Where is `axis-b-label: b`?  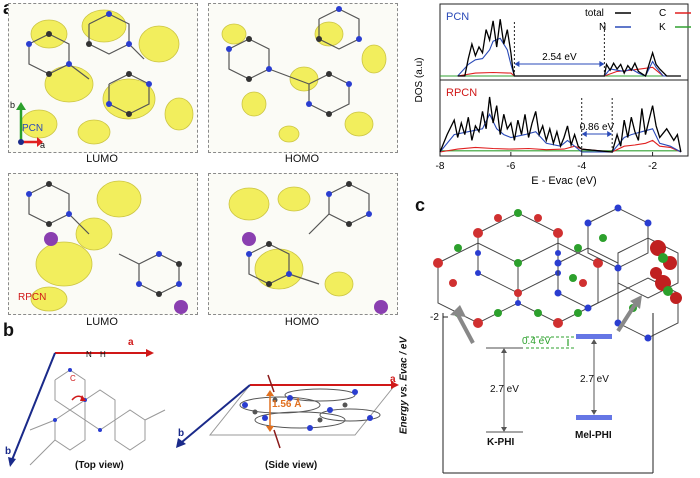
axis-b-label: b is located at coordinates (13, 105).